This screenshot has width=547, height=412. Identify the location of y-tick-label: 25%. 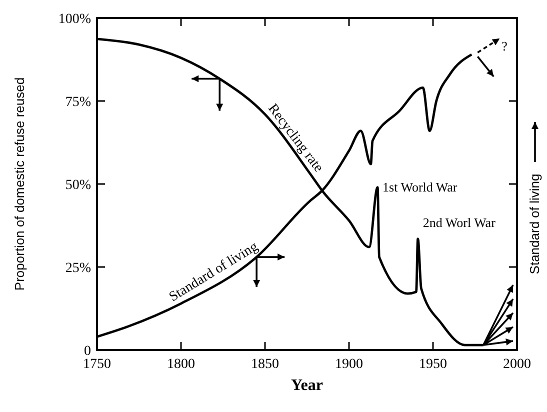
(78, 268).